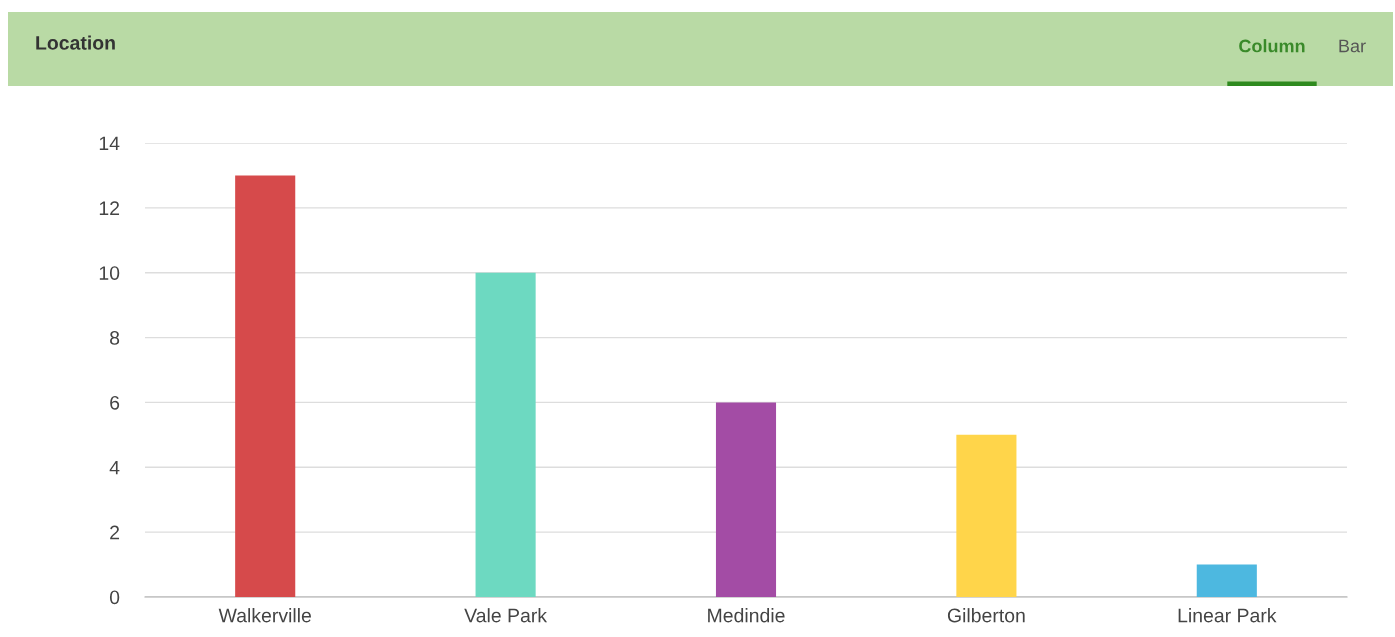 This screenshot has height=637, width=1395. Describe the element at coordinates (109, 143) in the screenshot. I see `y-tick-label: 14` at that location.